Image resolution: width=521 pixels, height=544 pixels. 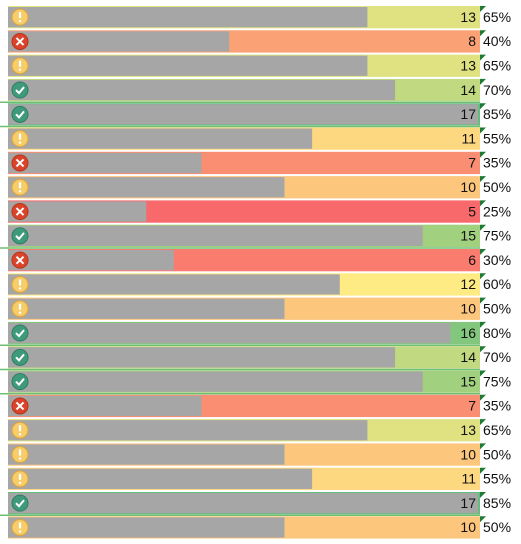 What do you see at coordinates (472, 211) in the screenshot?
I see `count: 5` at bounding box center [472, 211].